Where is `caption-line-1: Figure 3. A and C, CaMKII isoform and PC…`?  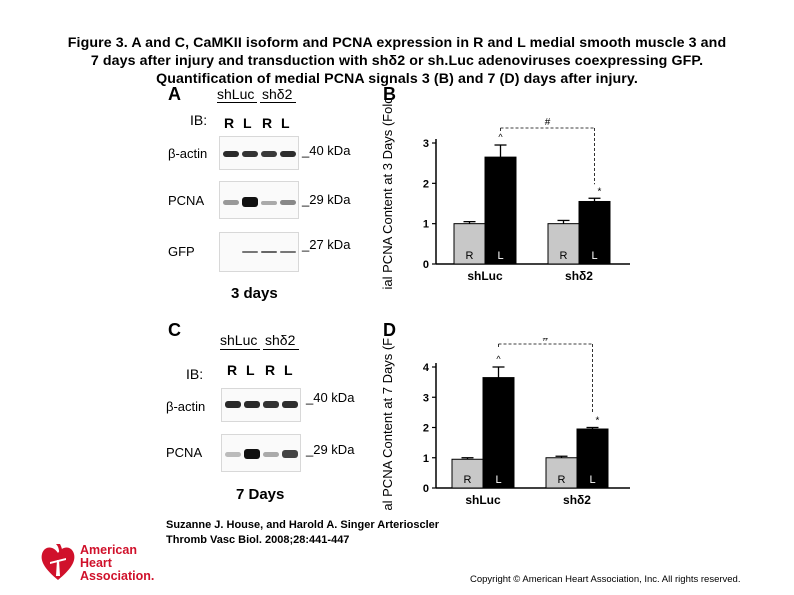 caption-line-1: Figure 3. A and C, CaMKII isoform and PC… is located at coordinates (397, 43).